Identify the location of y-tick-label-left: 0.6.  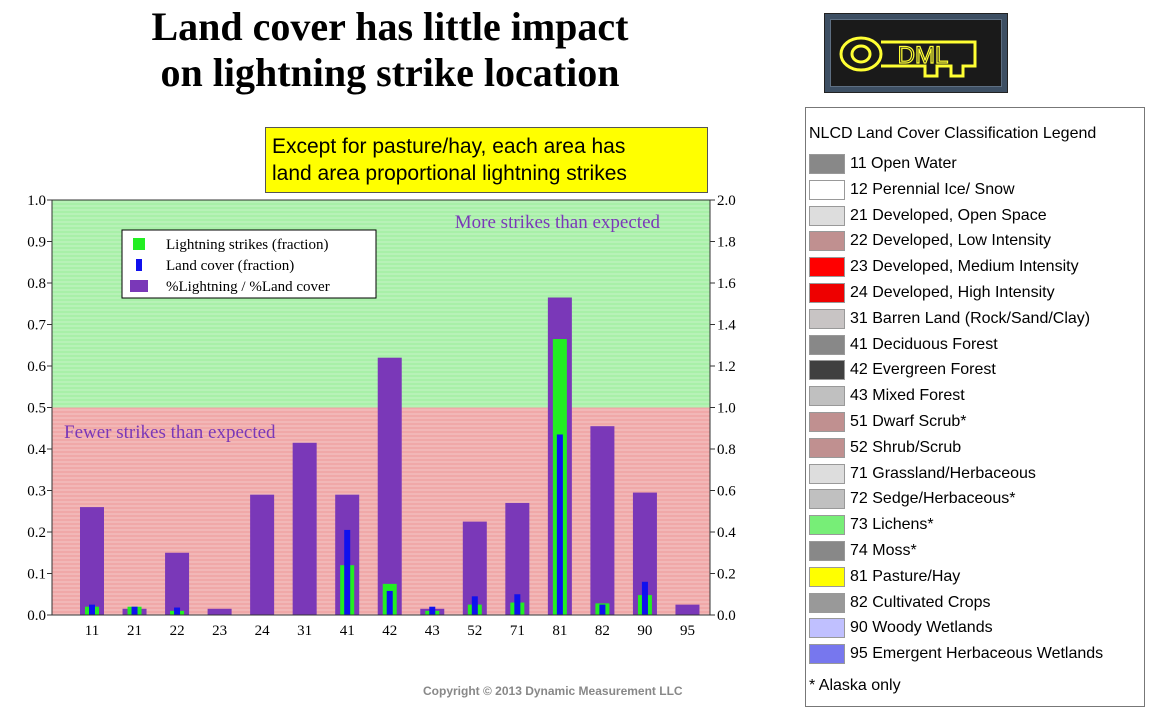
(36, 367).